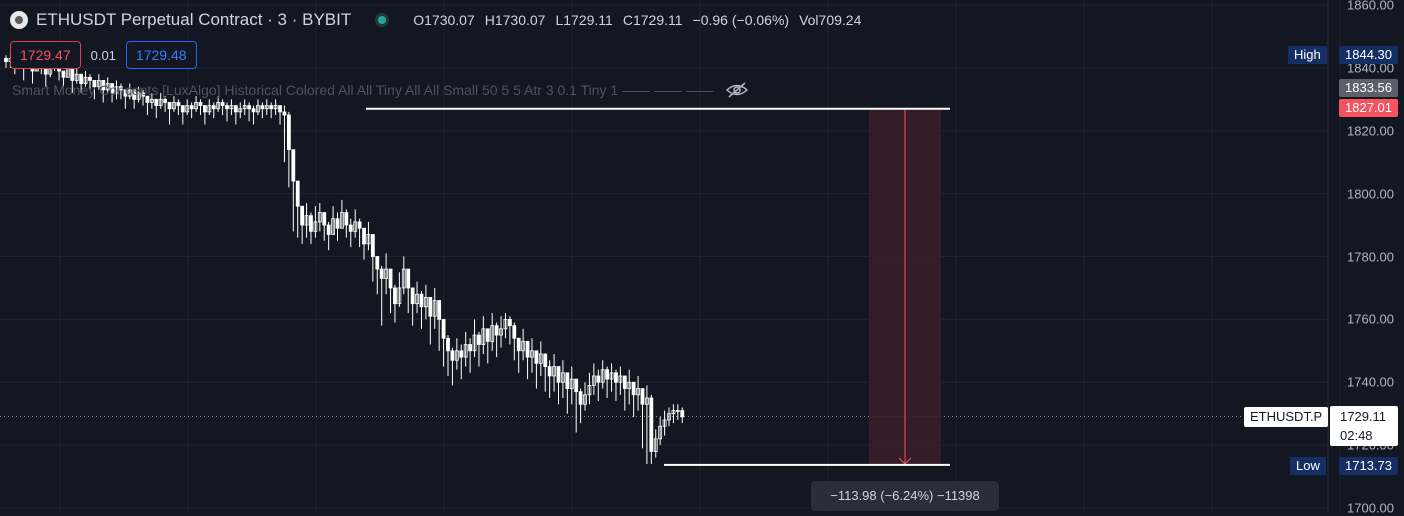 This screenshot has height=516, width=1404. What do you see at coordinates (905, 496) in the screenshot?
I see `measure-result-label: −113.98 (−6.24%) −11398` at bounding box center [905, 496].